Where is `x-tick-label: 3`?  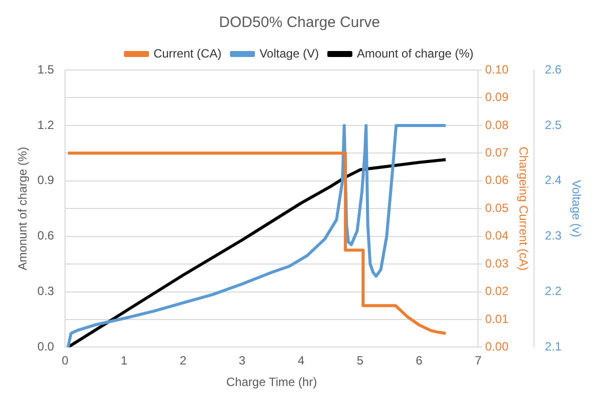 x-tick-label: 3 is located at coordinates (242, 361).